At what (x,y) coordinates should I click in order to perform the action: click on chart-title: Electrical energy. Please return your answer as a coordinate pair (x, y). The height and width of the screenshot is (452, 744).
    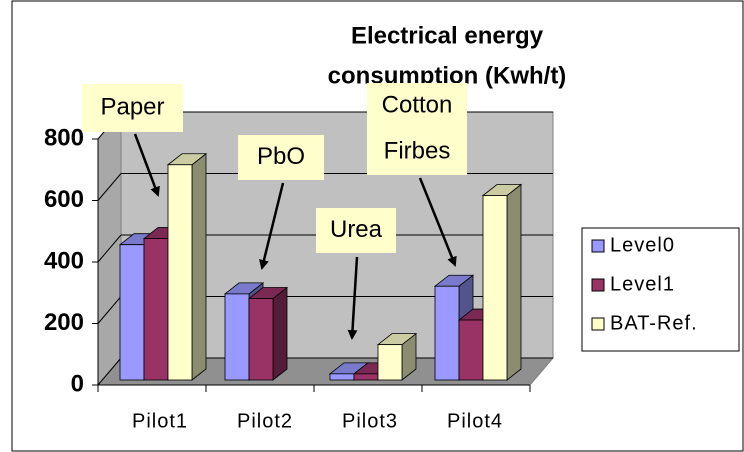
    Looking at the image, I should click on (447, 35).